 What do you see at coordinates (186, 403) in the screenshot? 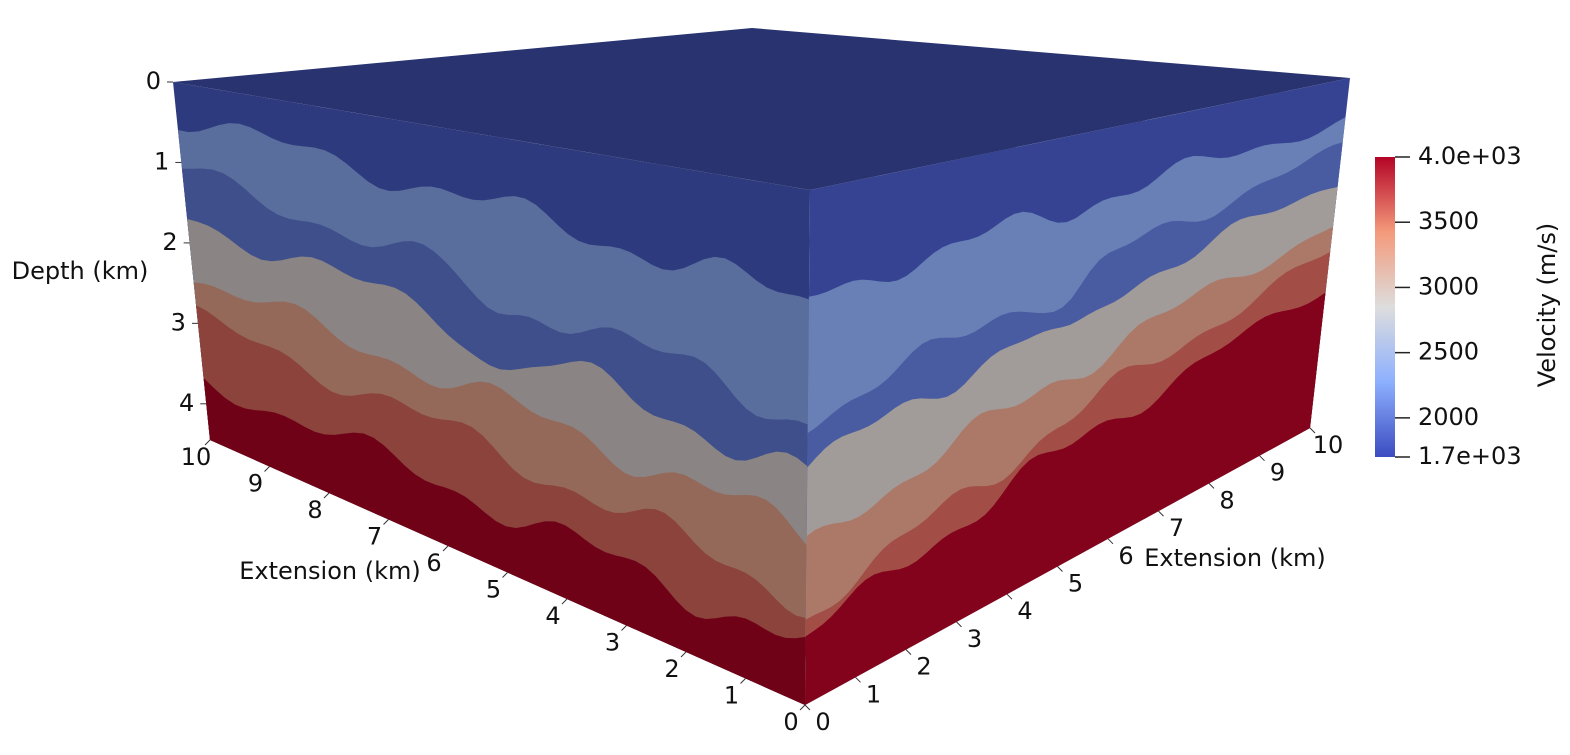
I see `depth-tick-label: 4` at bounding box center [186, 403].